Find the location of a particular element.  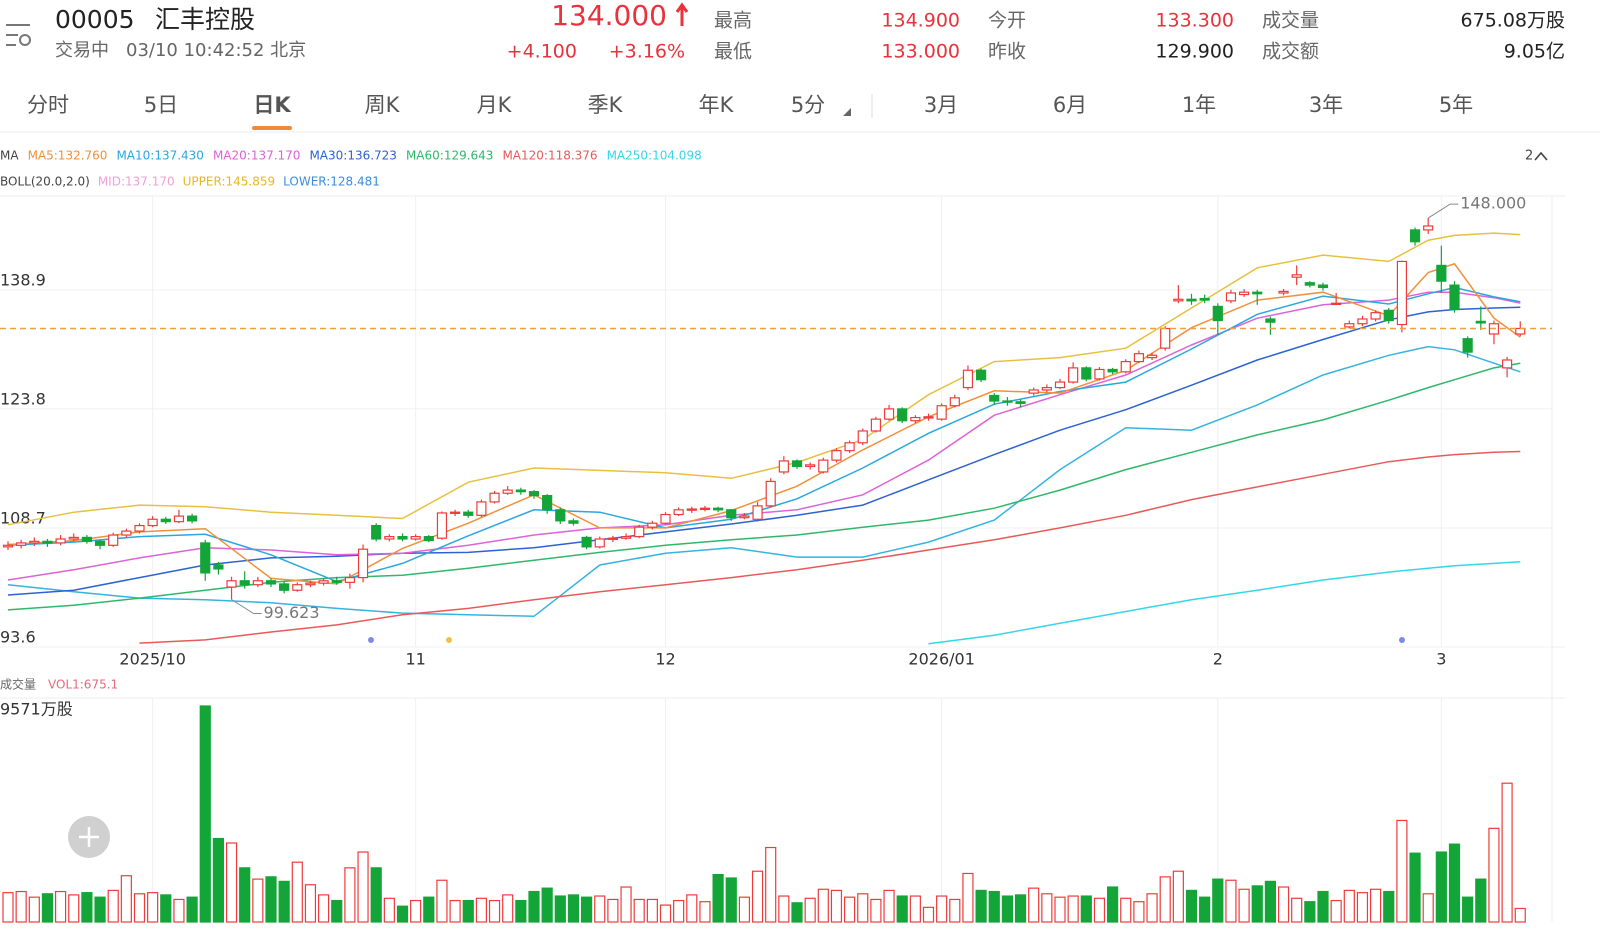

tab: 5年 is located at coordinates (1456, 105).